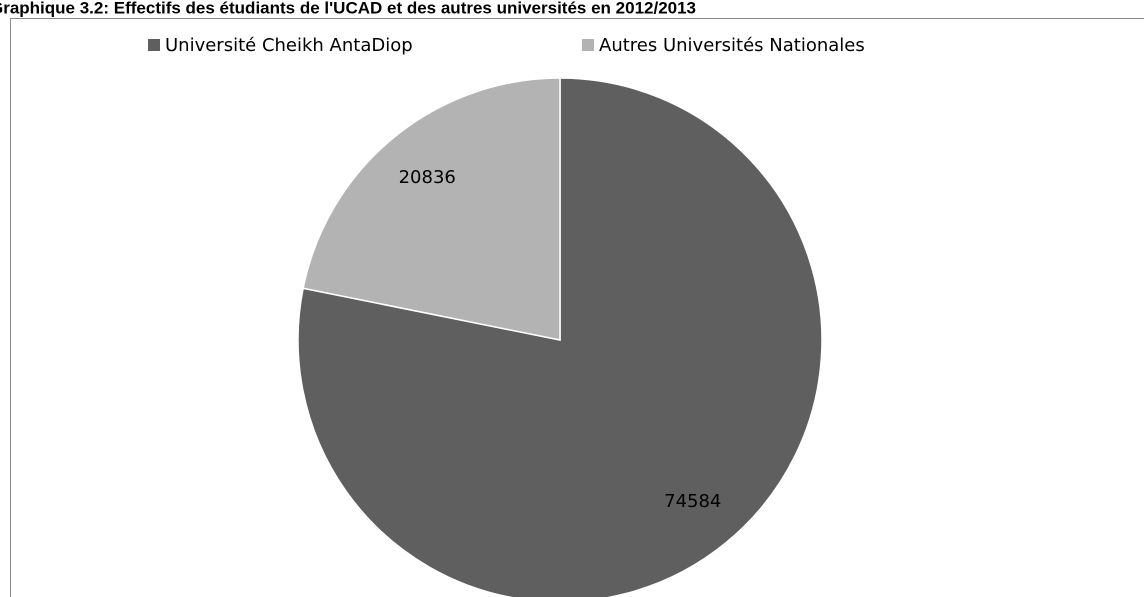 The width and height of the screenshot is (1144, 597). Describe the element at coordinates (692, 501) in the screenshot. I see `data-label: 74584` at that location.